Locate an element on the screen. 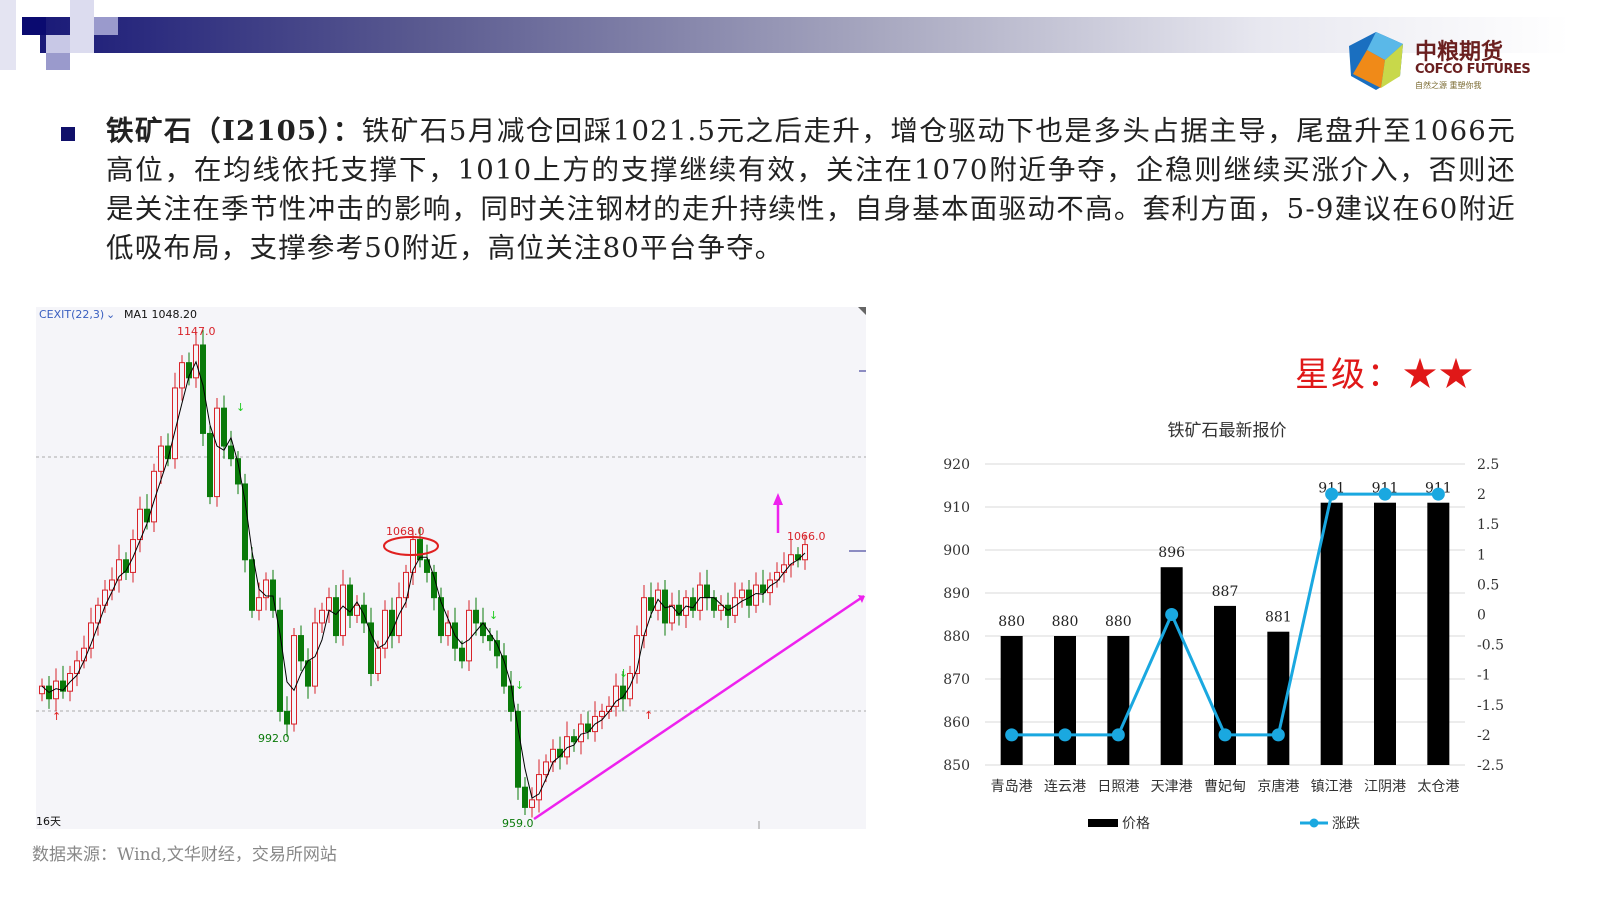 This screenshot has width=1600, height=900. y-right-tick-label: -0.5 is located at coordinates (1490, 646).